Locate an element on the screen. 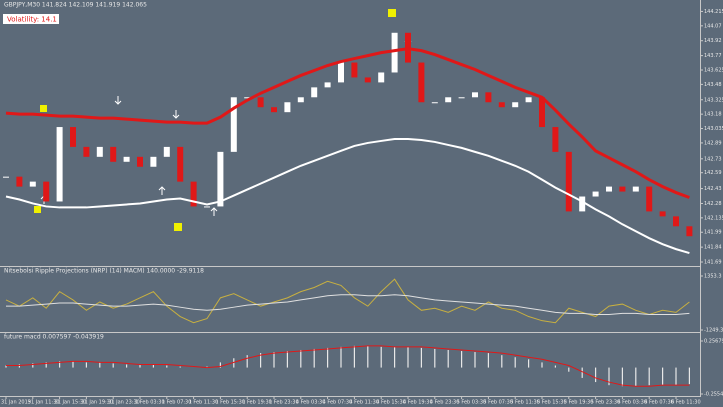 The height and width of the screenshot is (407, 723). x-tick-label: 5 Feb 03:30 is located at coordinates (472, 403).